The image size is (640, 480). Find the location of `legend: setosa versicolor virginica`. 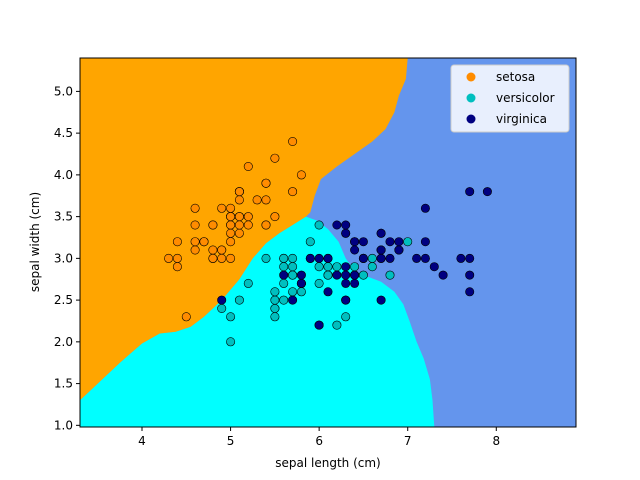

legend: setosa versicolor virginica is located at coordinates (510, 98).